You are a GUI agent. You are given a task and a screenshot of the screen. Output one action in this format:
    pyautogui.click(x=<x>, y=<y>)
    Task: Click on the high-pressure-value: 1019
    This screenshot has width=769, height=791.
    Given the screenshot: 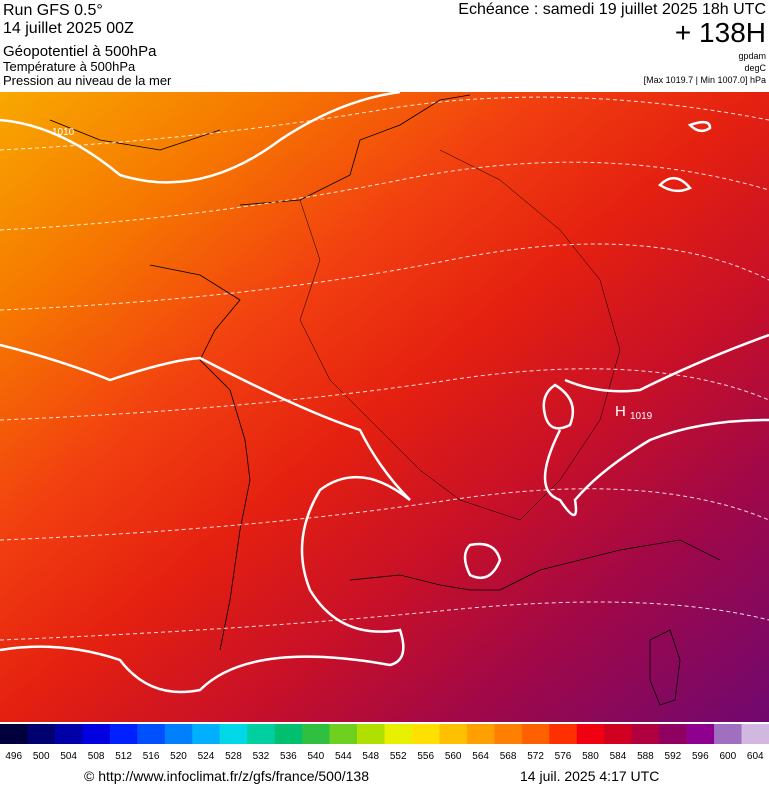 What is the action you would take?
    pyautogui.click(x=641, y=416)
    